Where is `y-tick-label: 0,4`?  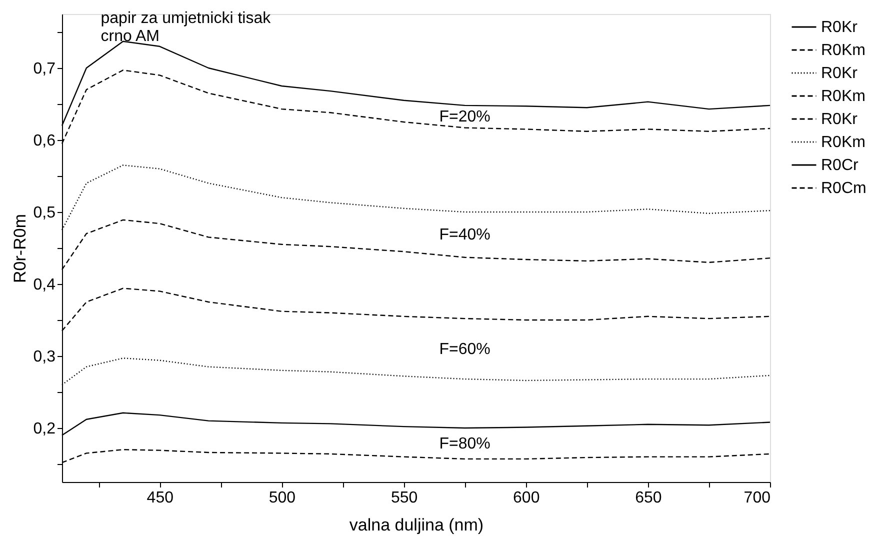
y-tick-label: 0,4 is located at coordinates (44, 285).